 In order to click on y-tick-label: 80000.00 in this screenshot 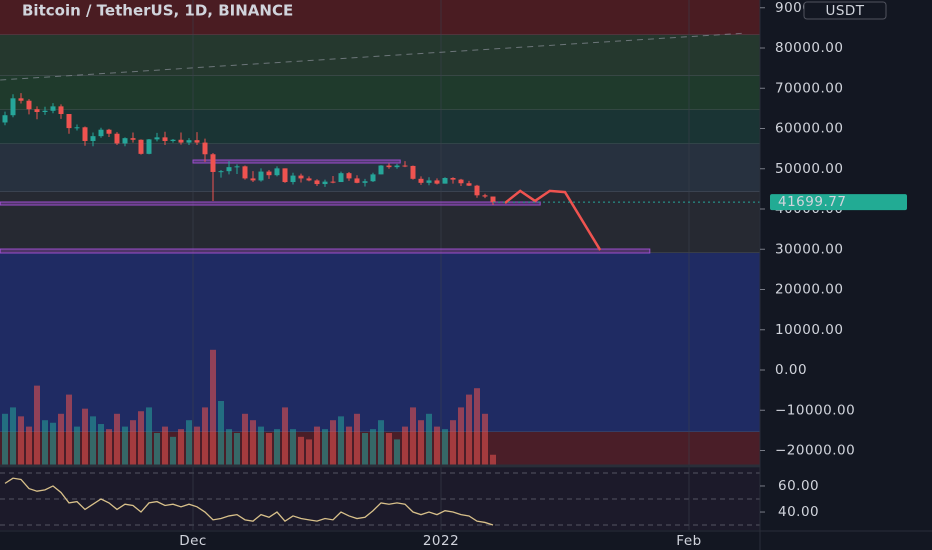, I will do `click(809, 48)`.